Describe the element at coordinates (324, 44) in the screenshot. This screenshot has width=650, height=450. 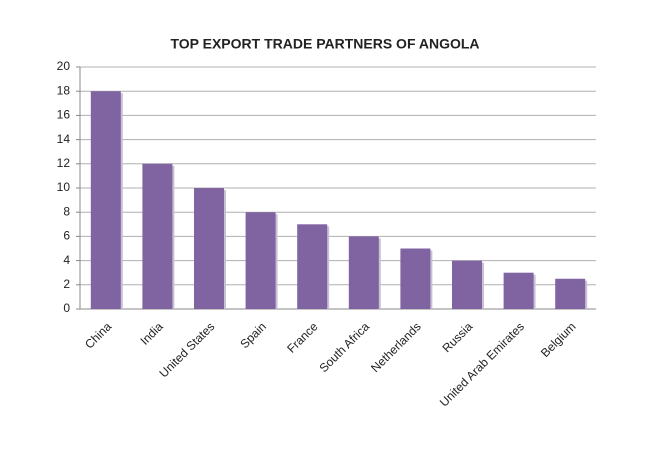
I see `chart-title: TOP EXPORT TRADE PARTNERS OF ANGOLA` at that location.